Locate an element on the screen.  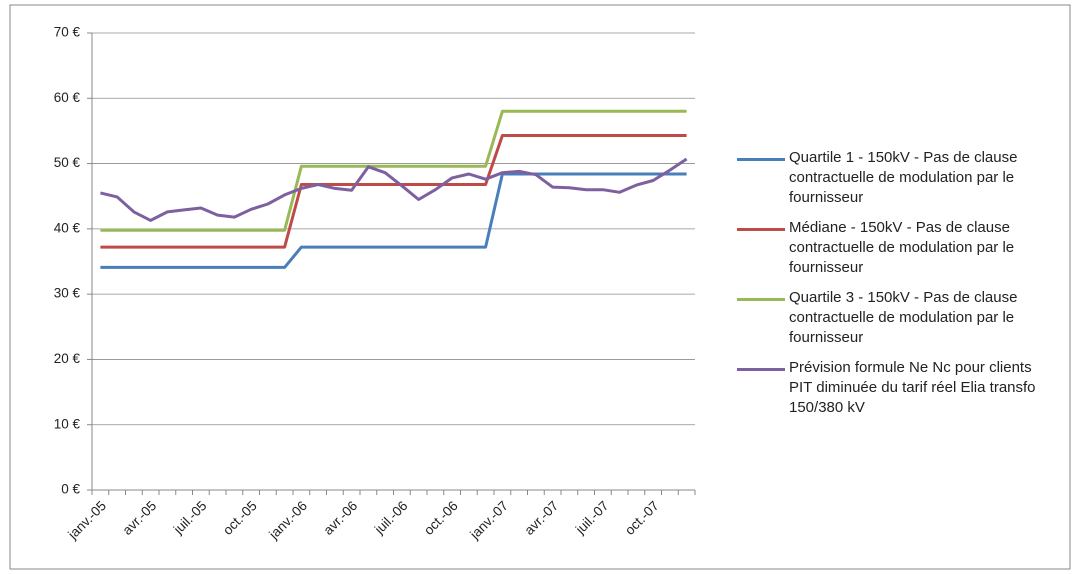
y-tick-label: 10 € is located at coordinates (67, 423).